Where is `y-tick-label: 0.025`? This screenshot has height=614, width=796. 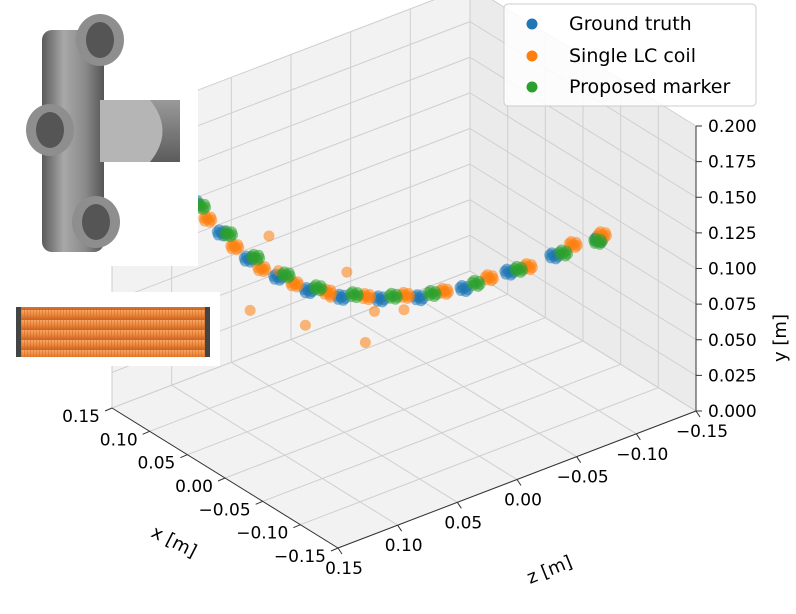
y-tick-label: 0.025 is located at coordinates (732, 376).